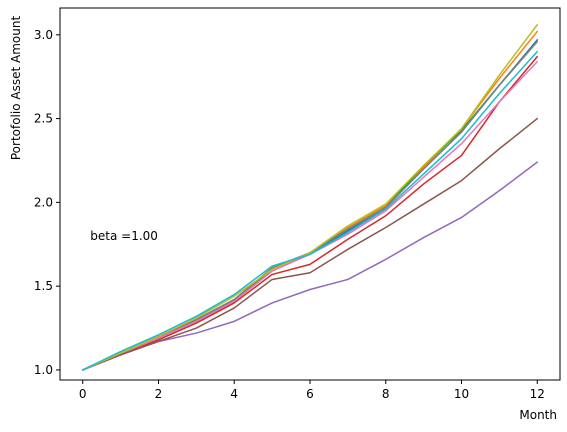 The image size is (567, 432). Describe the element at coordinates (43, 286) in the screenshot. I see `y-tick-label: 1.5` at that location.